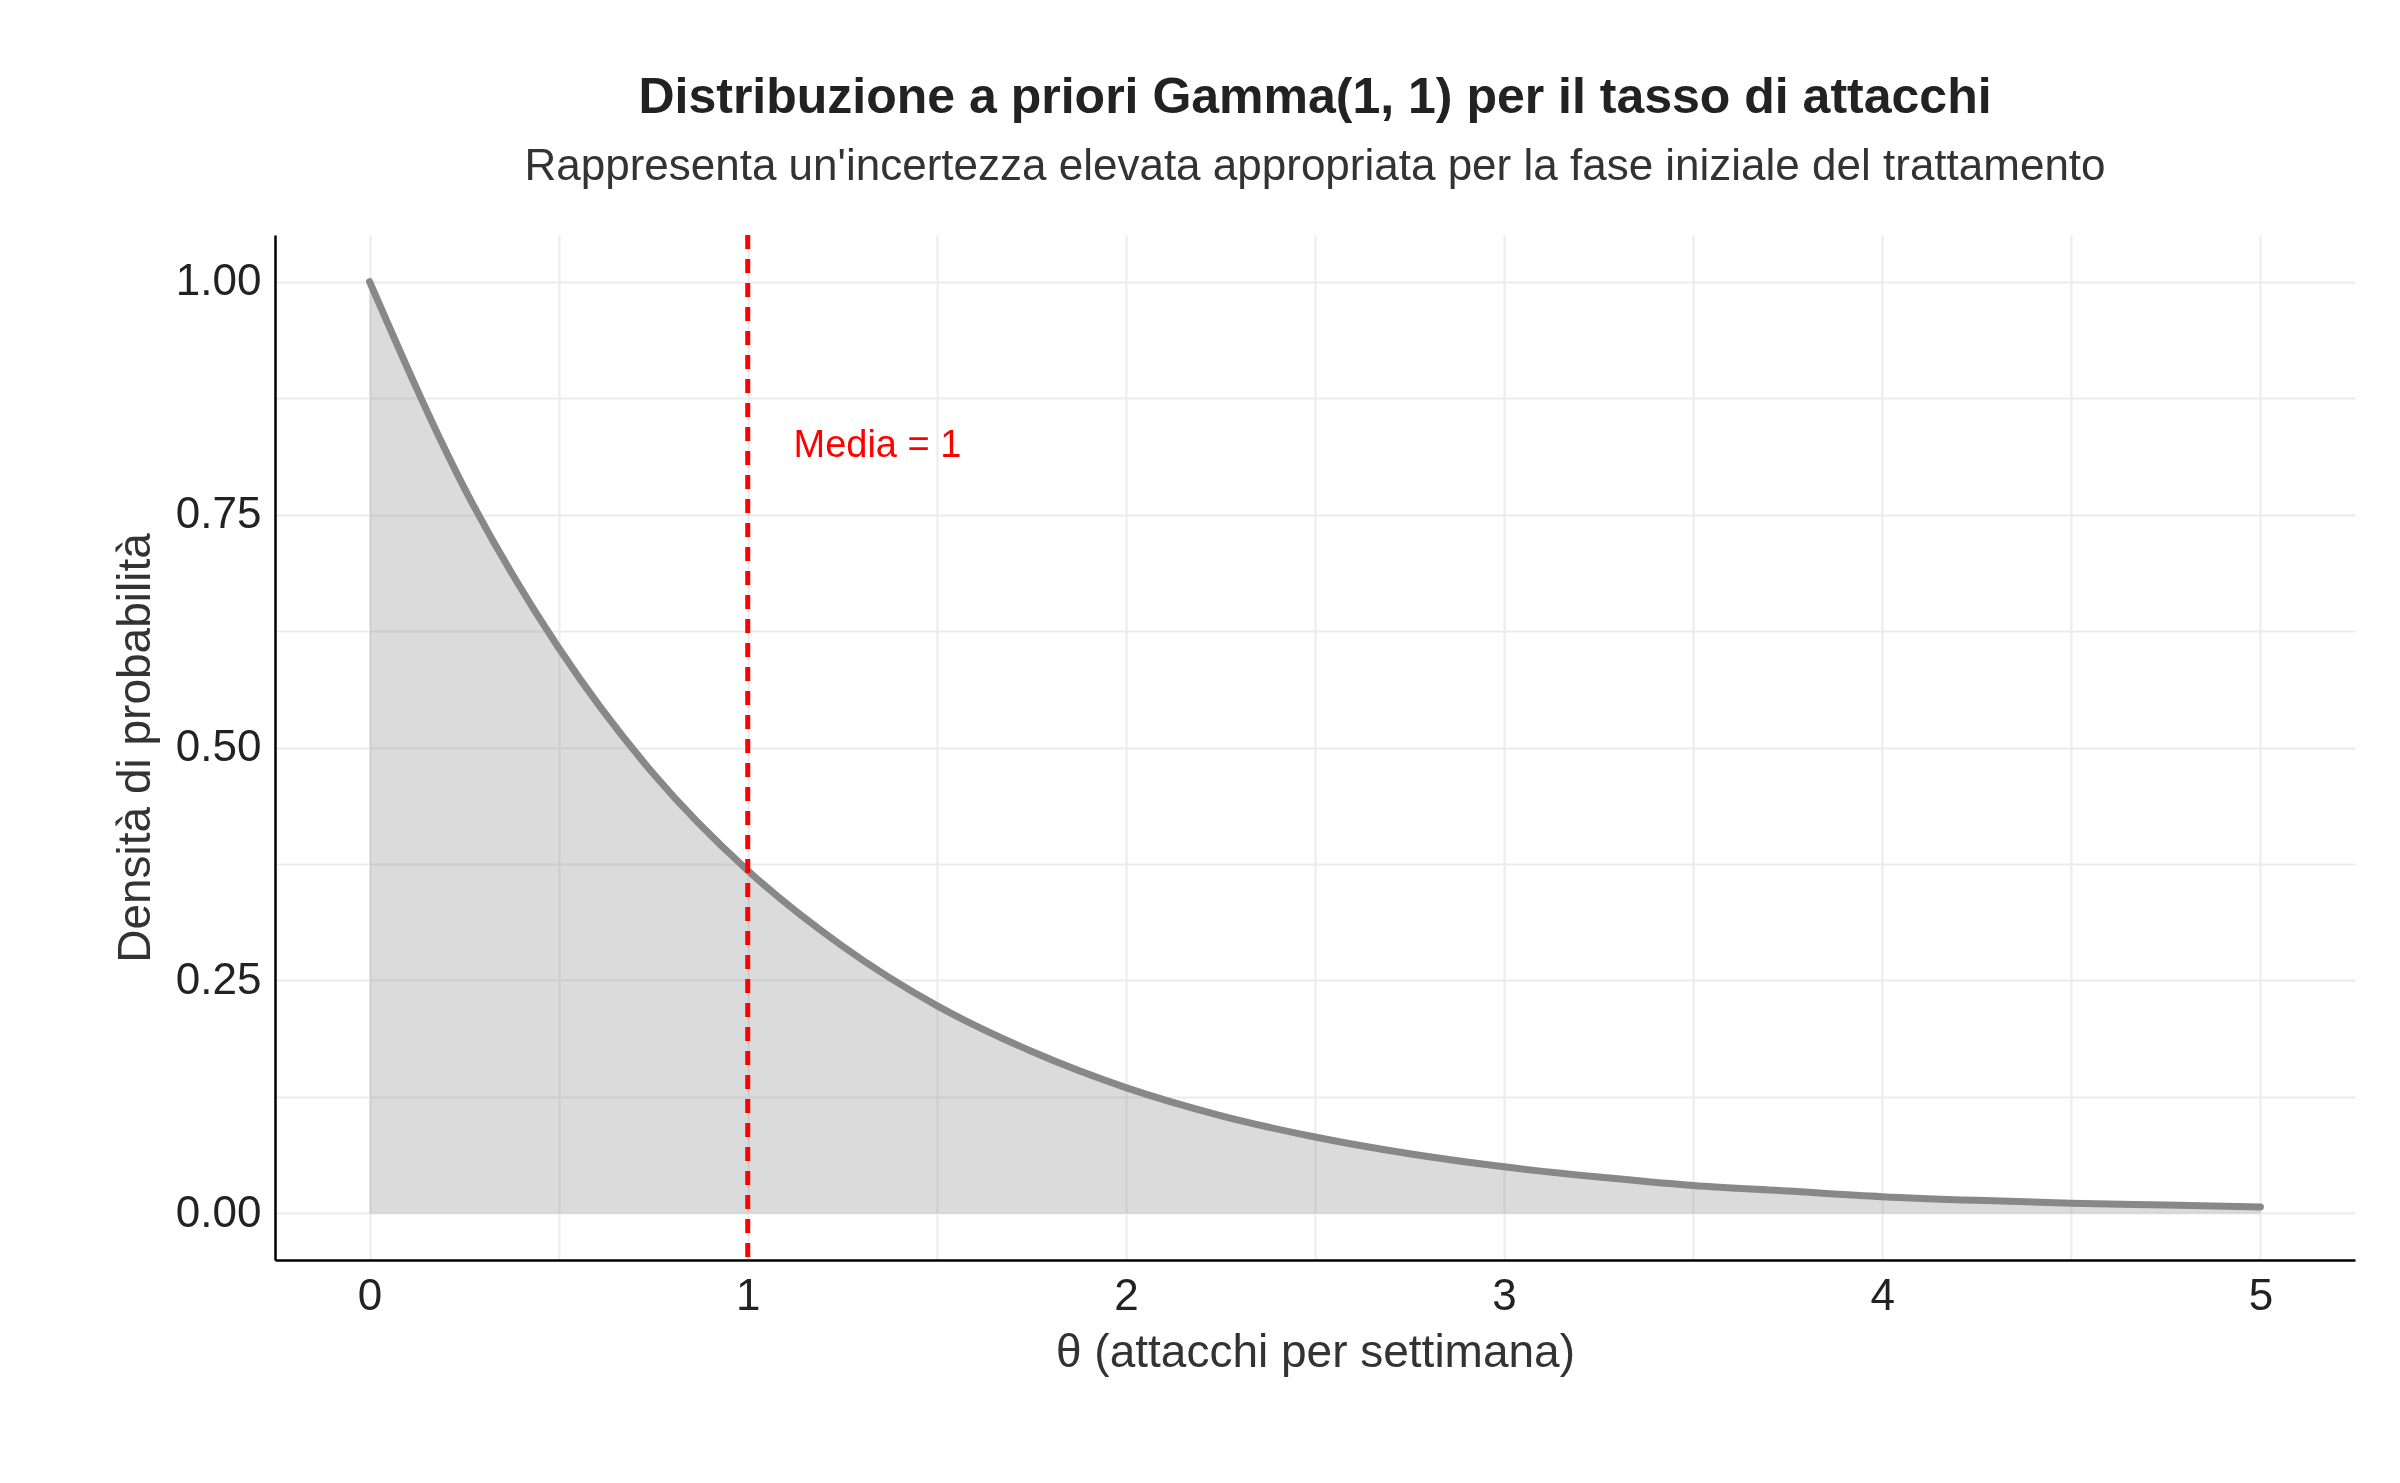 The width and height of the screenshot is (2400, 1483). What do you see at coordinates (1315, 1350) in the screenshot?
I see `x-axis-title: θ (attacchi per settimana)` at bounding box center [1315, 1350].